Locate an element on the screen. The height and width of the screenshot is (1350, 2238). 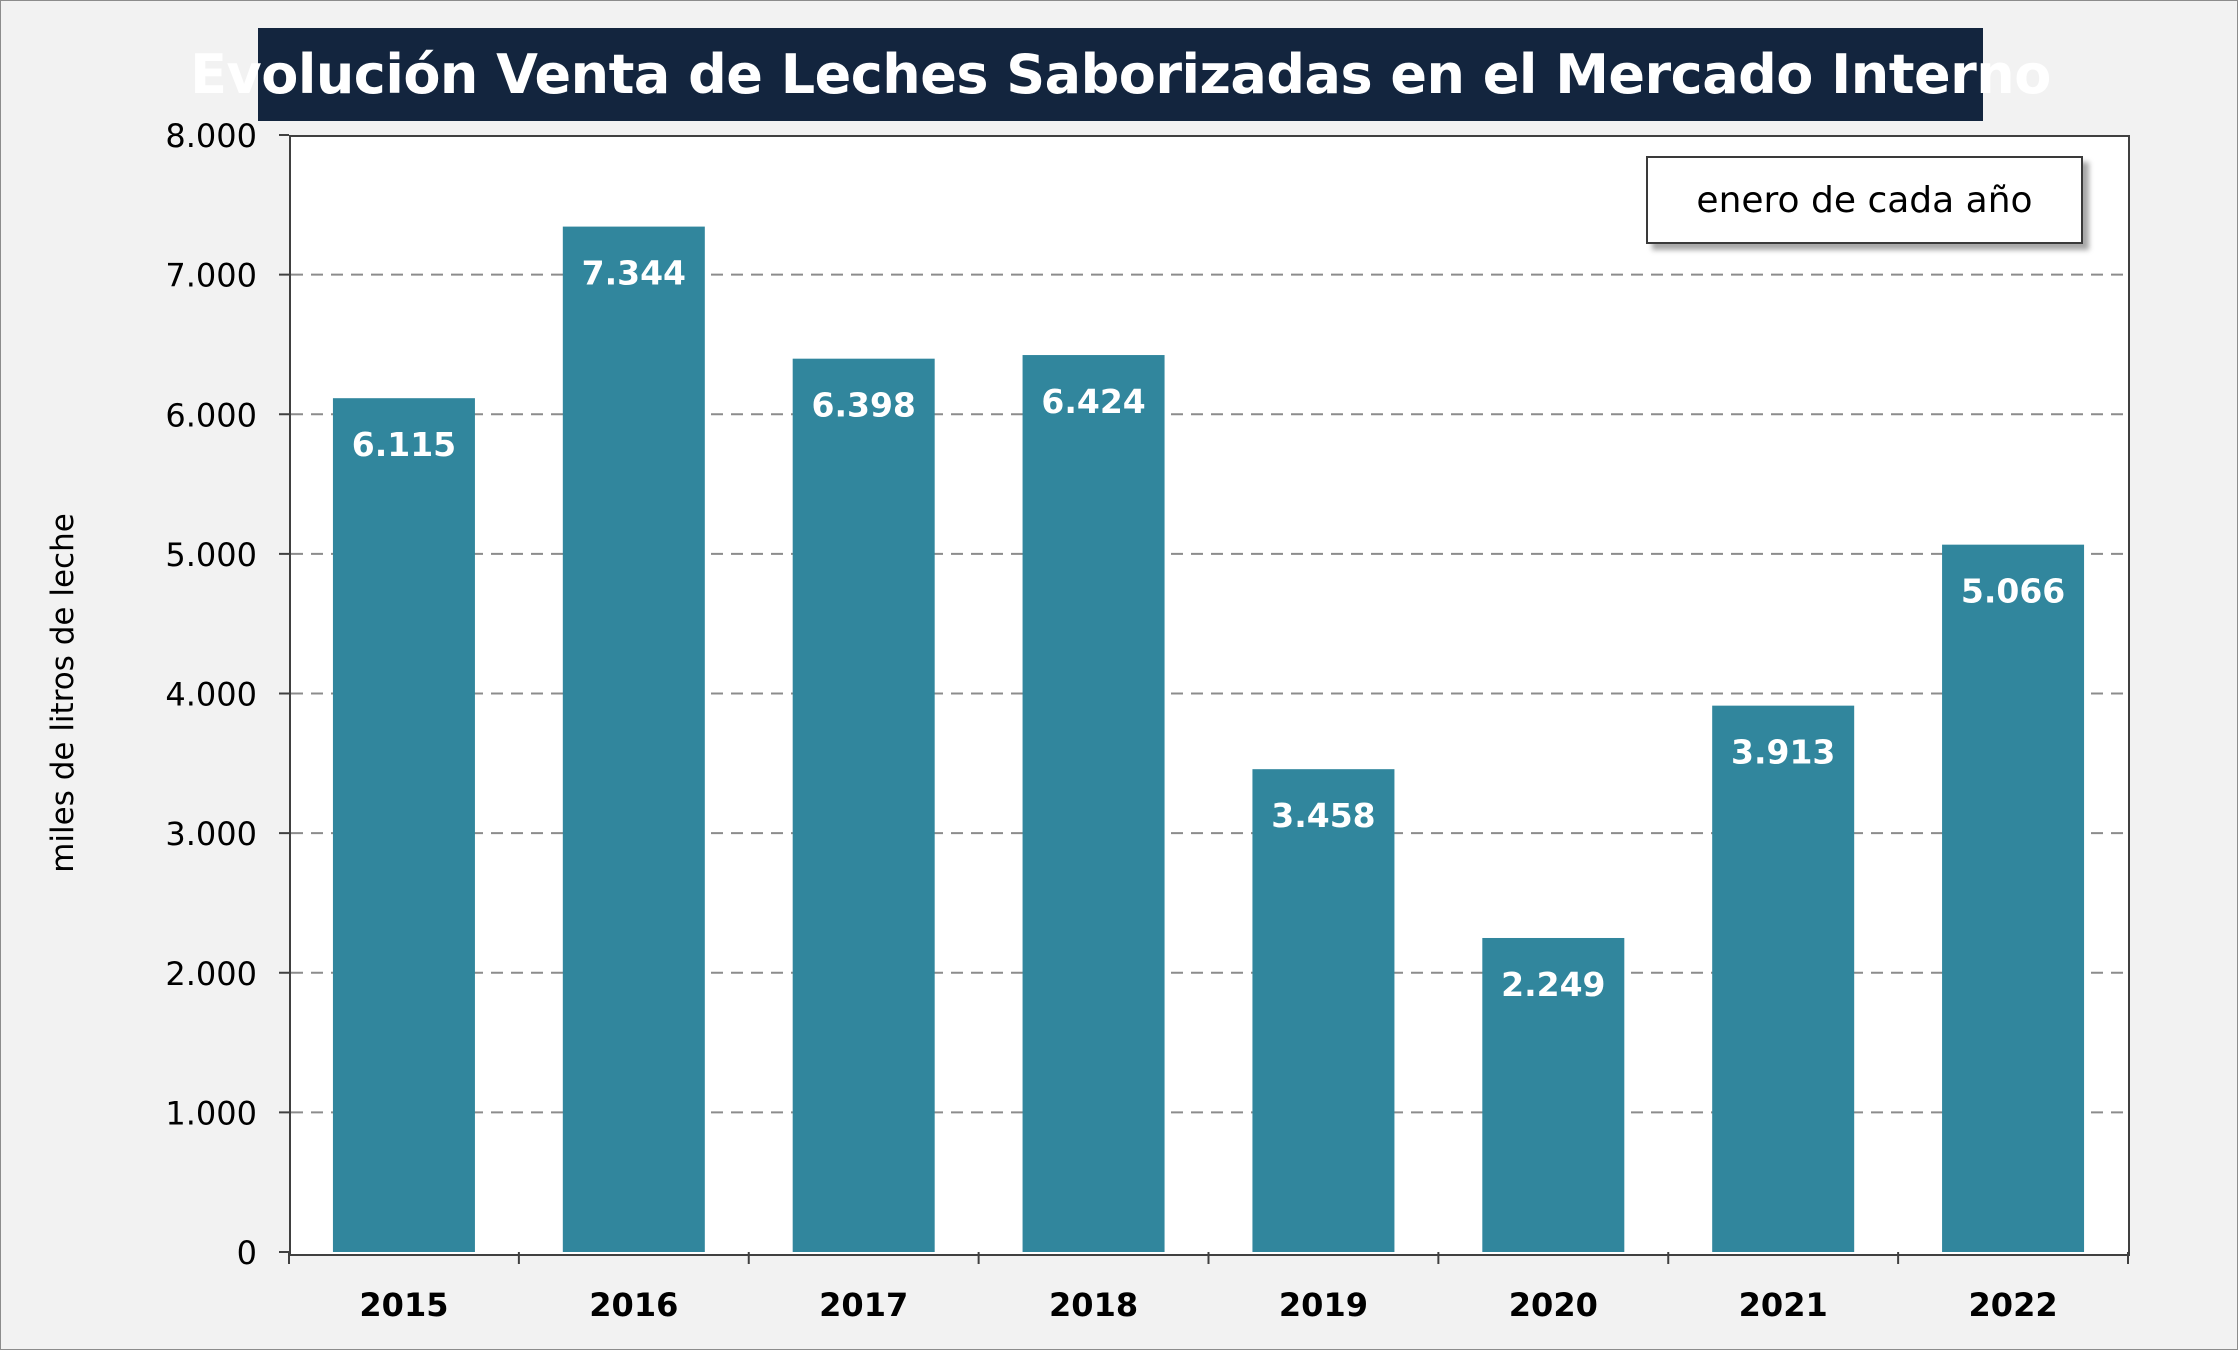
data-label: 3.913 is located at coordinates (1783, 752).